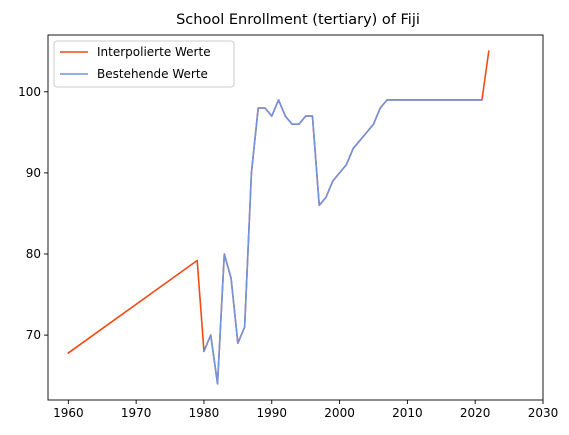 The width and height of the screenshot is (569, 435). What do you see at coordinates (33, 254) in the screenshot?
I see `y-tick-label: 80` at bounding box center [33, 254].